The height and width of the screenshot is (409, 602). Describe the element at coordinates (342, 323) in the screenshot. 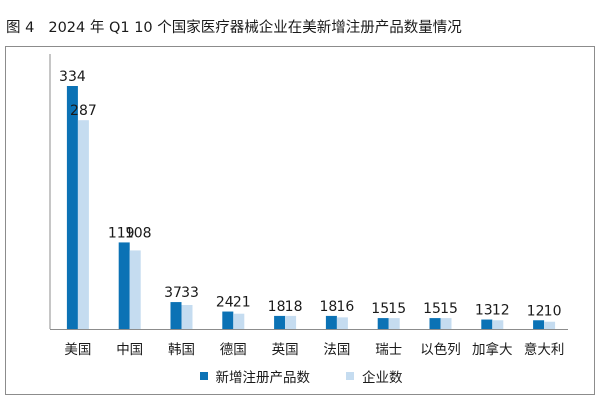

I see `bar-企业数-法国` at that location.